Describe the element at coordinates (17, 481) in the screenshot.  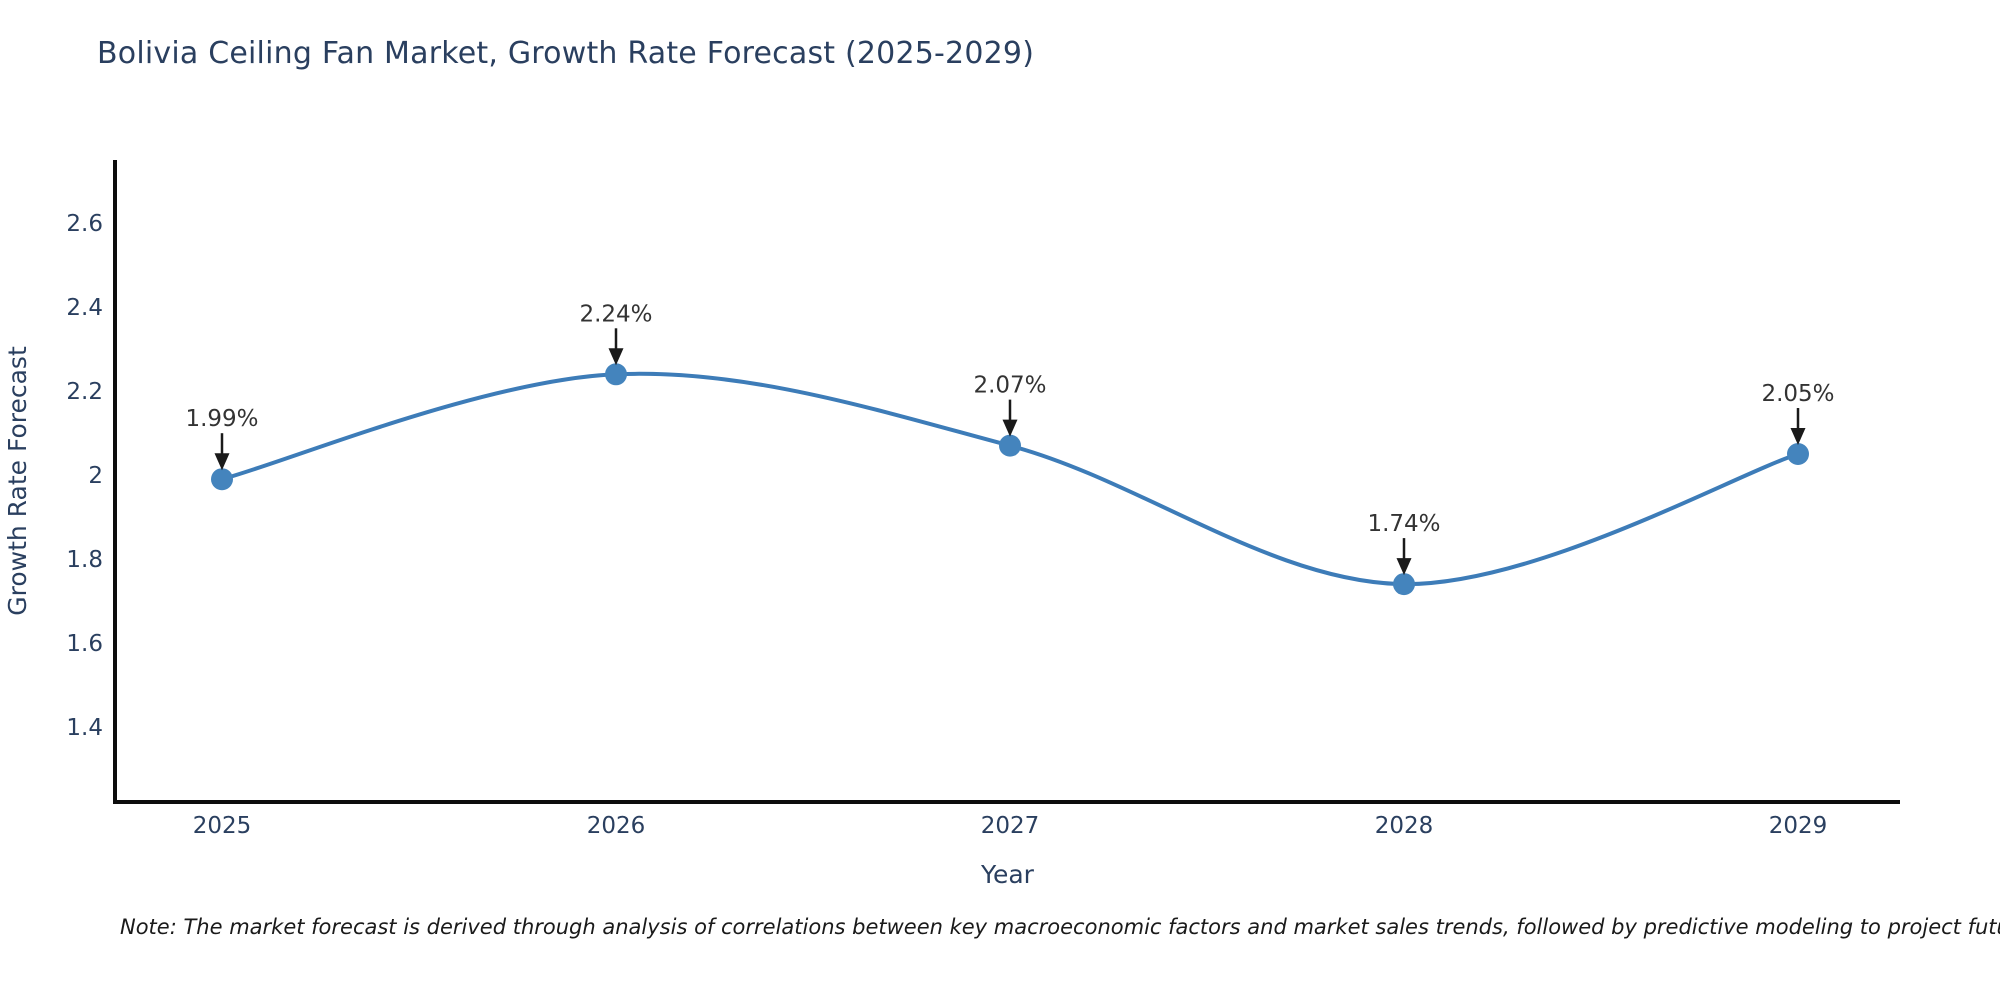
I see `y-axis-title: Growth Rate Forecast` at that location.